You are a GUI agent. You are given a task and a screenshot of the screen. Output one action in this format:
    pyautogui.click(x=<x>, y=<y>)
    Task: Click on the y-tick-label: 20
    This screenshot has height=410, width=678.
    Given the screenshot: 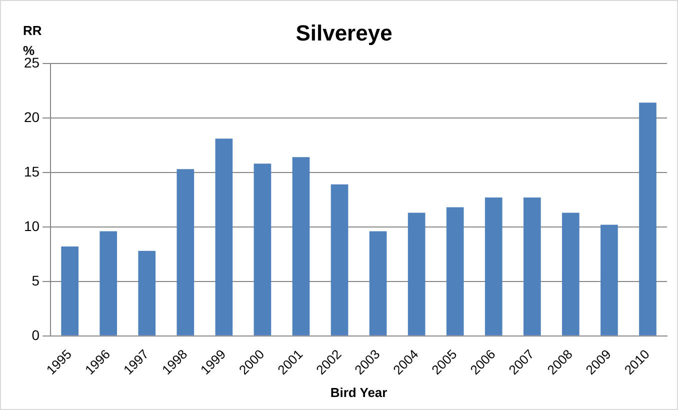 What is the action you would take?
    pyautogui.click(x=32, y=116)
    